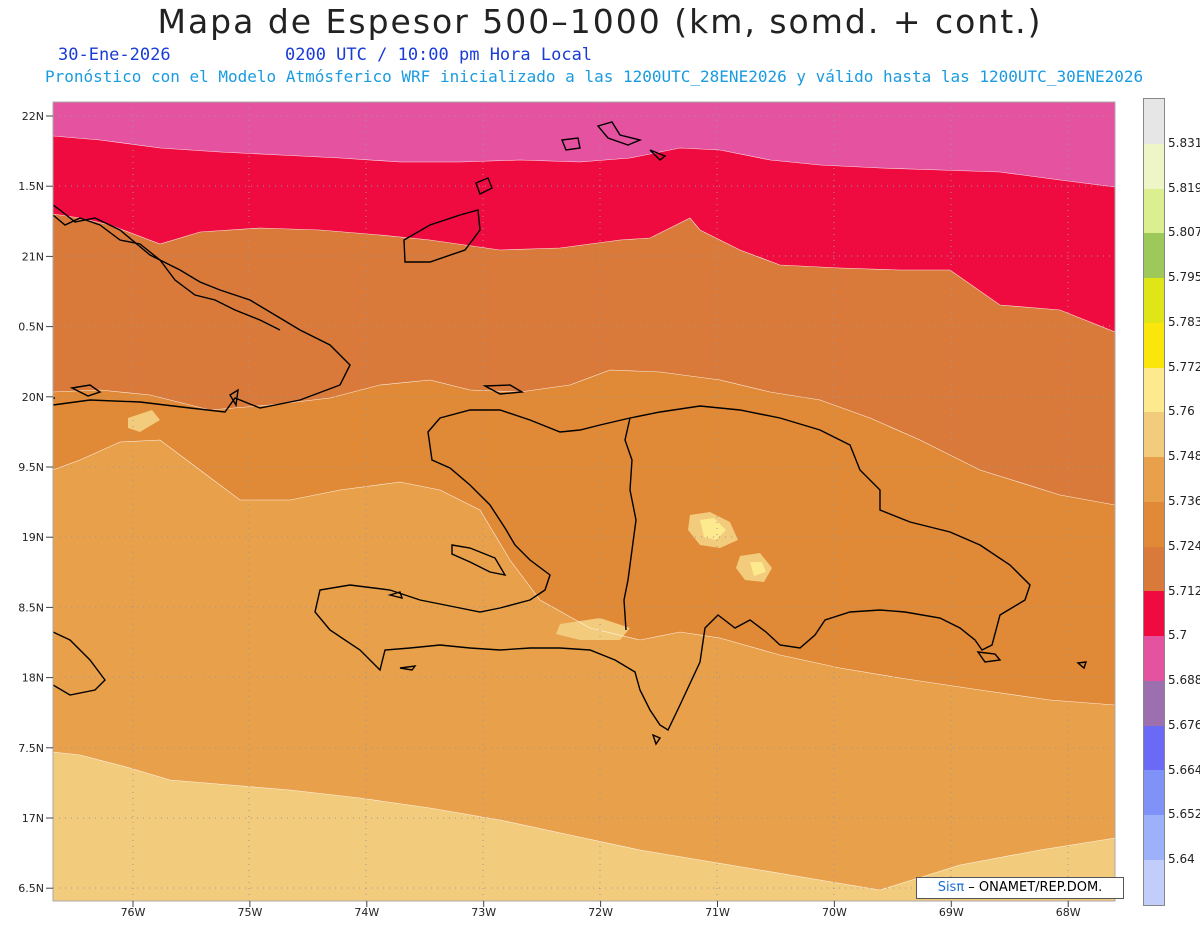 The image size is (1200, 927). I want to click on lat-tick-label: 17N, so click(33, 818).